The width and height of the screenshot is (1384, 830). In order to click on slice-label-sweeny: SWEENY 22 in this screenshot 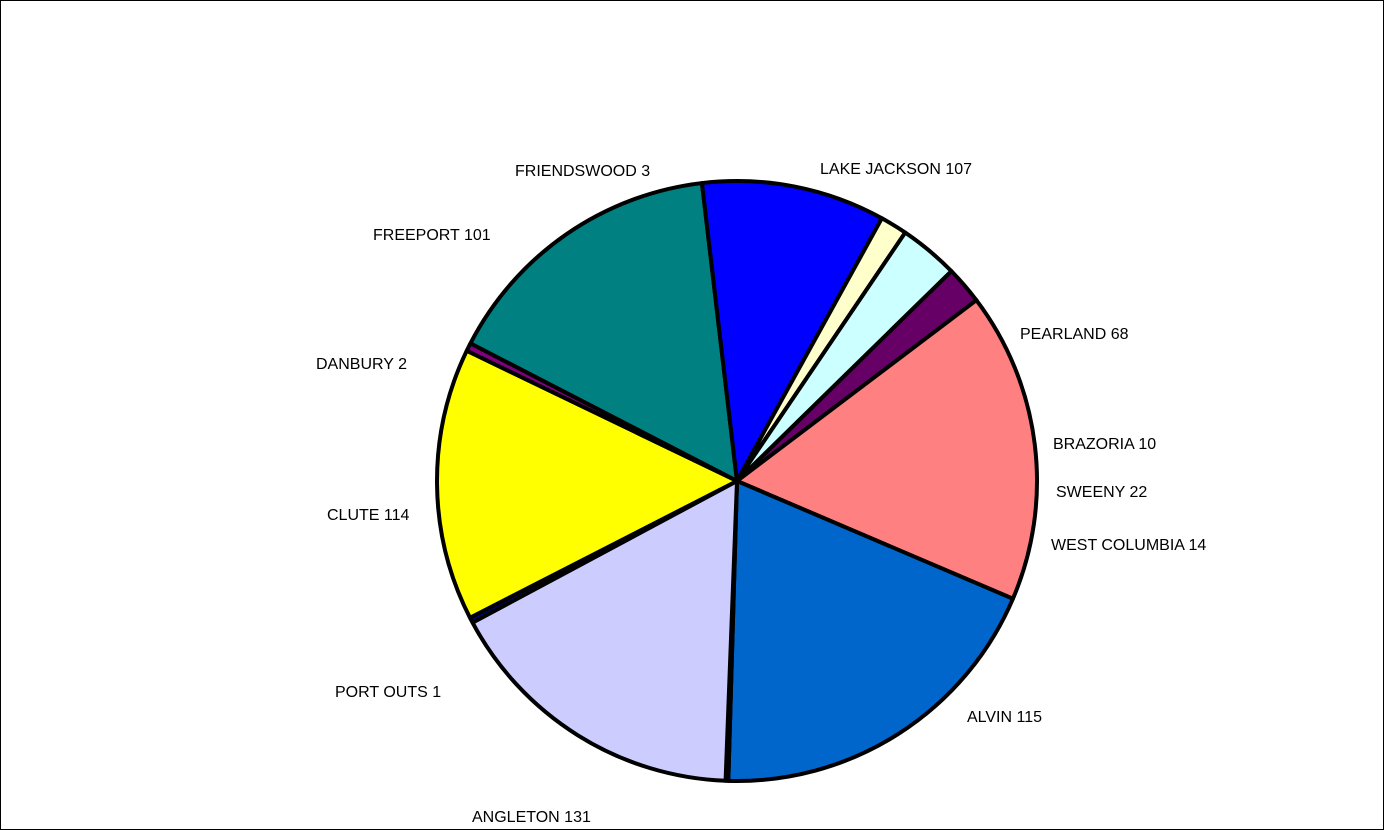, I will do `click(1101, 492)`.